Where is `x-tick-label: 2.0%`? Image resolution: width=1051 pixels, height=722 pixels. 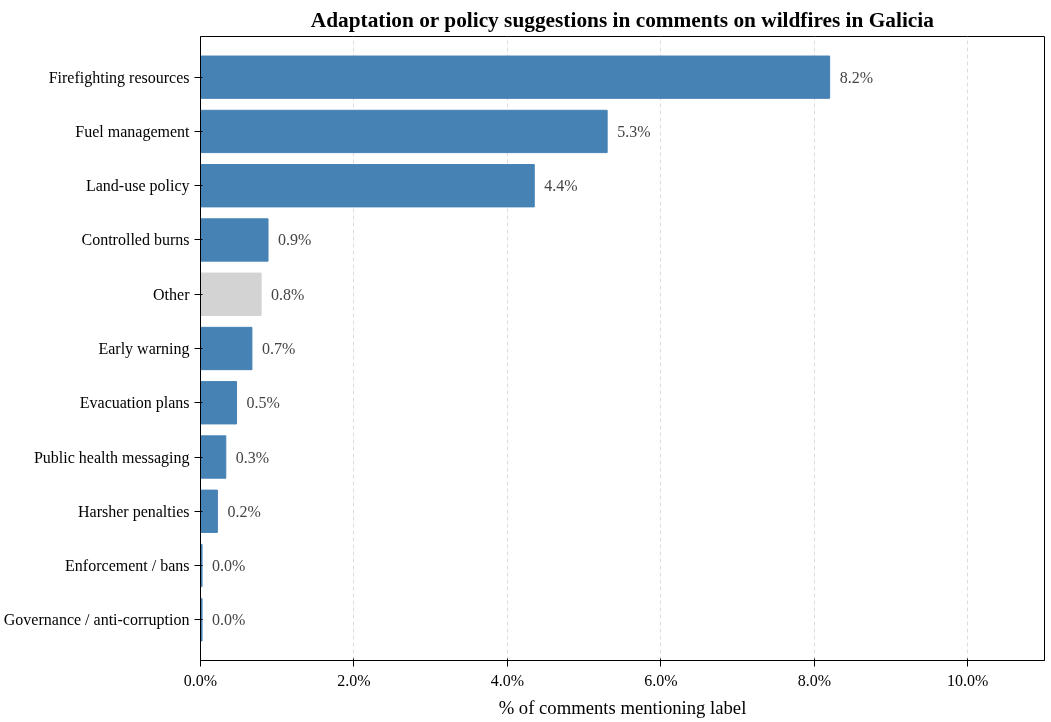 x-tick-label: 2.0% is located at coordinates (354, 680).